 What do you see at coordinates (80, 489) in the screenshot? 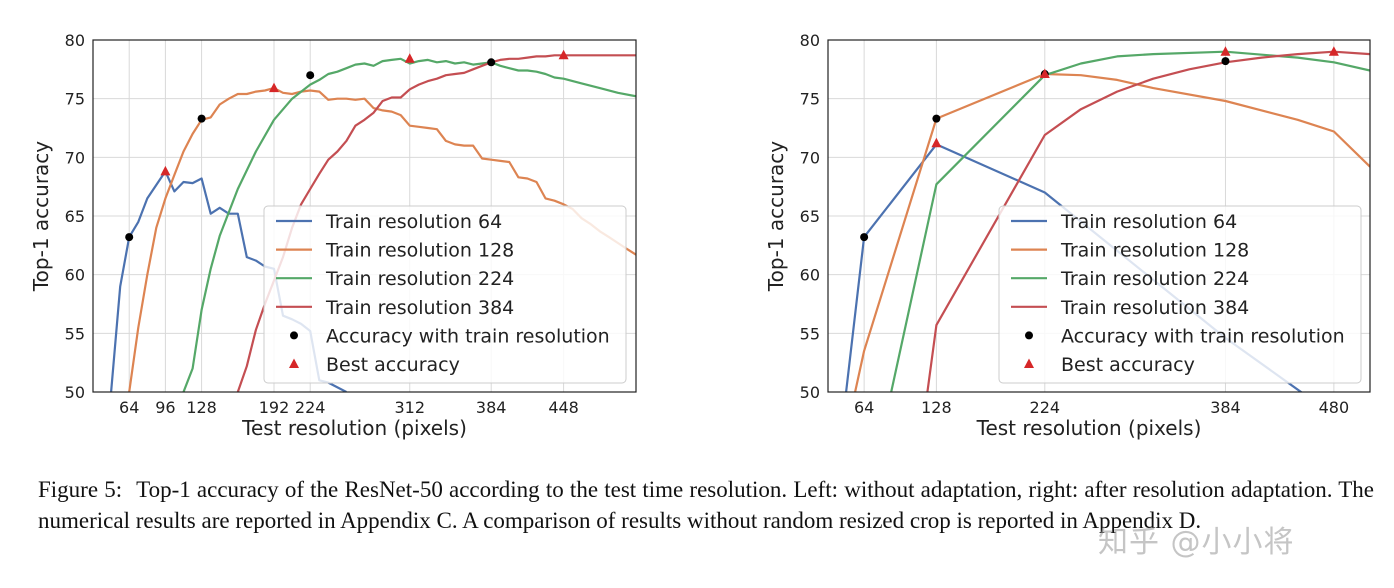
I see `figure-label: Figure 5:` at bounding box center [80, 489].